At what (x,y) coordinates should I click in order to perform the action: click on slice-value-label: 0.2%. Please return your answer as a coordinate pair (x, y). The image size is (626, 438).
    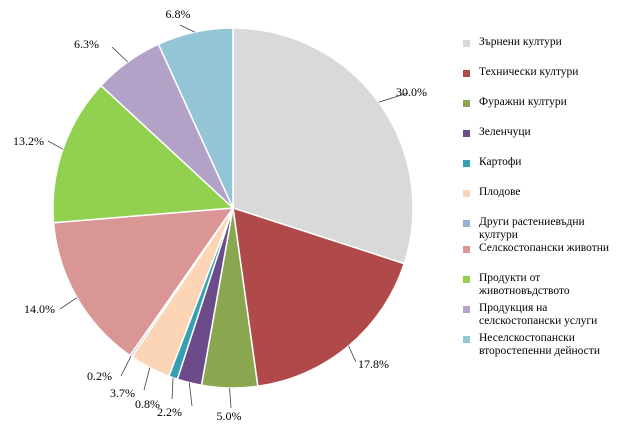
    Looking at the image, I should click on (99, 376).